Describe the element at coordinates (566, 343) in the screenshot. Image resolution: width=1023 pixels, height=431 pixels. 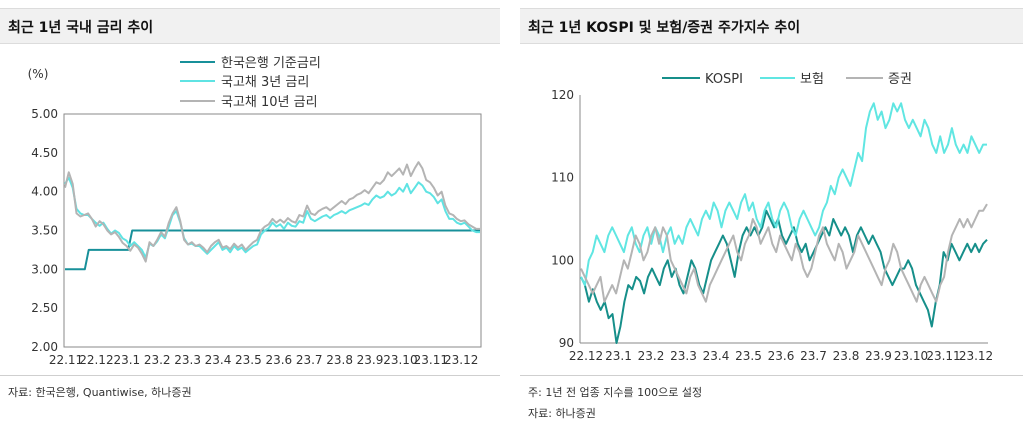
I see `index-chart-y-tick-label: 90` at that location.